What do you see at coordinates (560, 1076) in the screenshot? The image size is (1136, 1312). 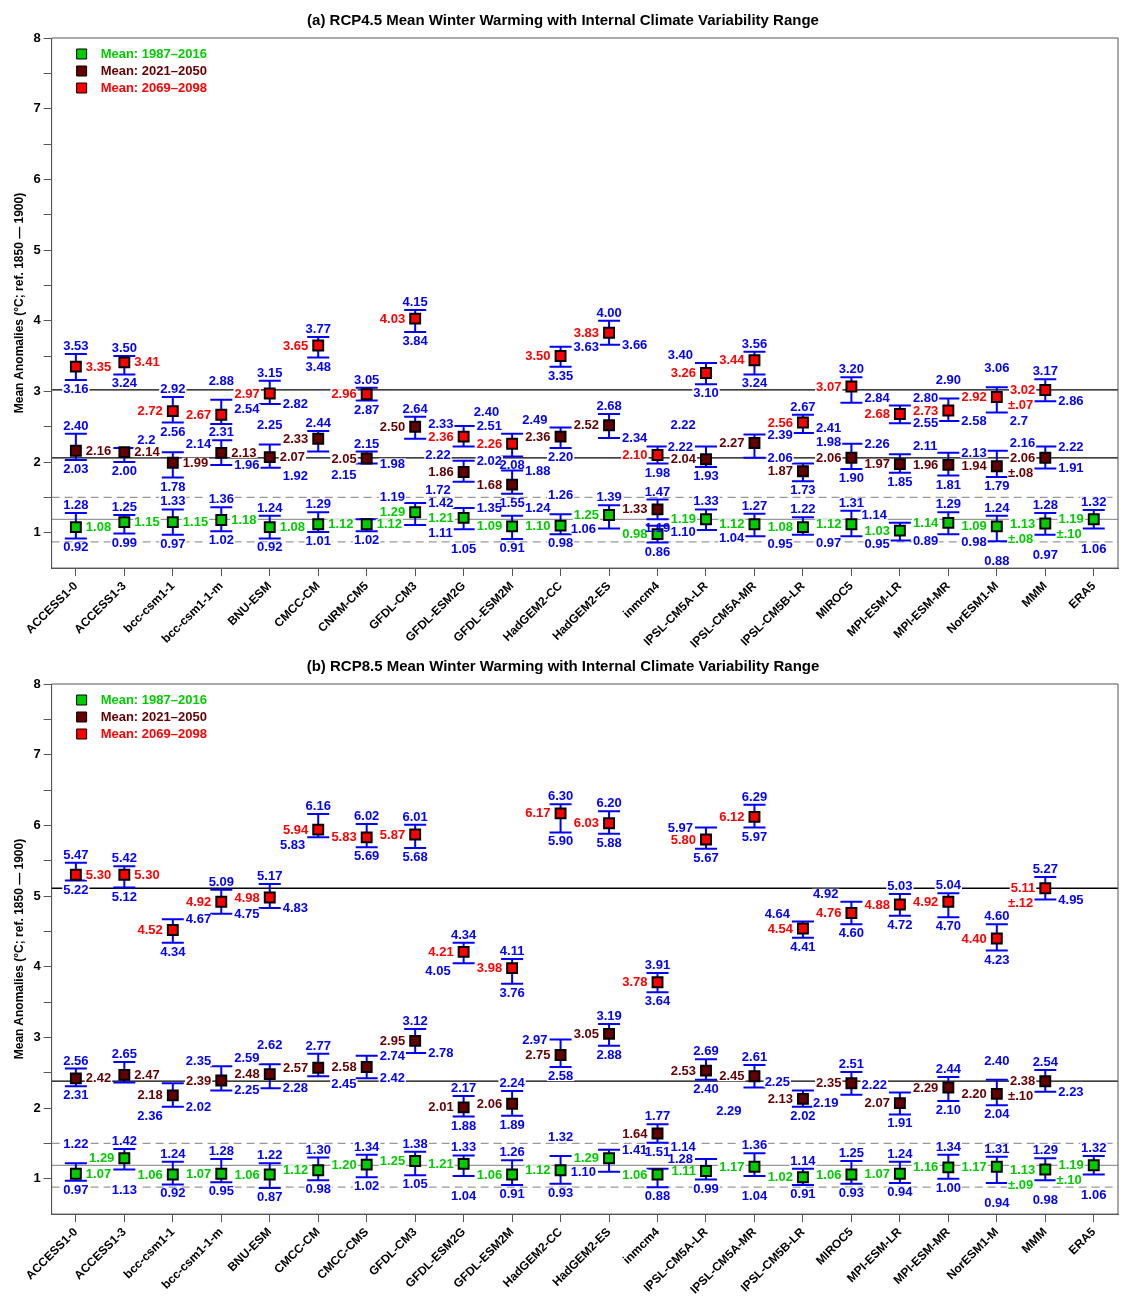 I see `annotation: 2.58` at bounding box center [560, 1076].